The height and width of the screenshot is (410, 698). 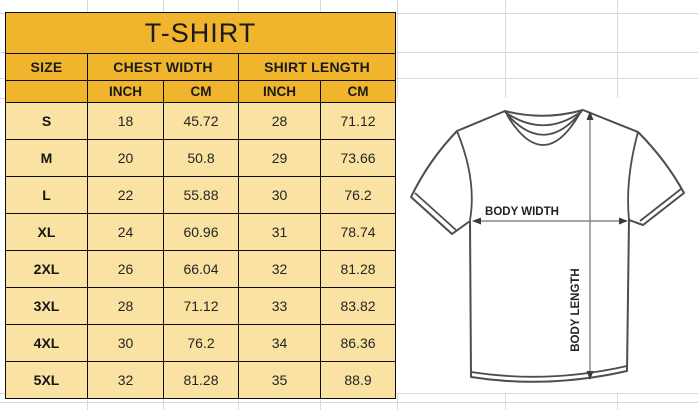 What do you see at coordinates (200, 33) in the screenshot?
I see `table-title: T-SHIRT` at bounding box center [200, 33].